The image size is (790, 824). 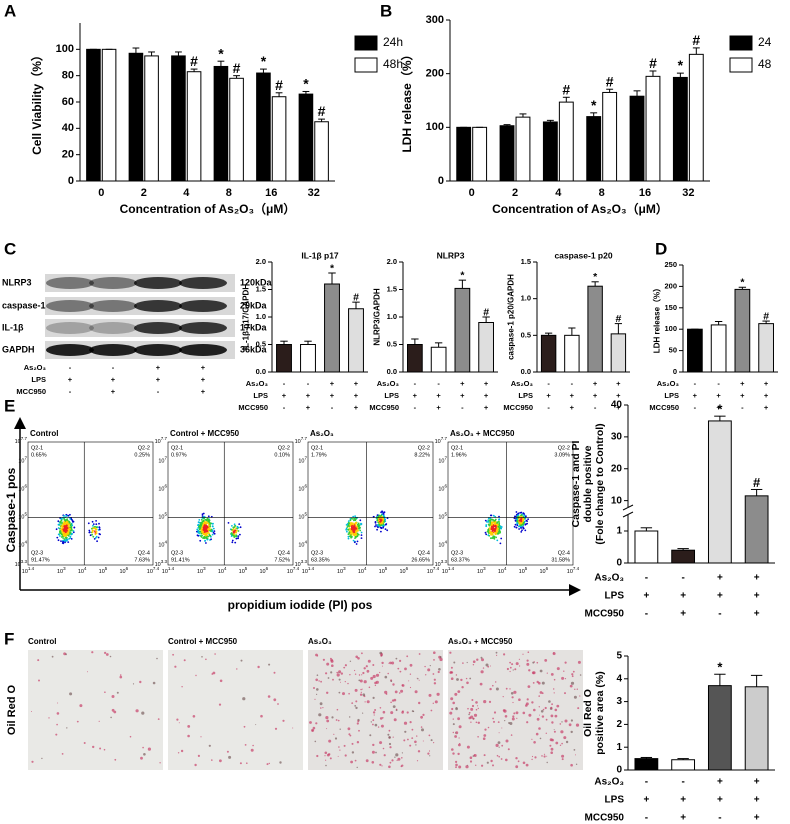 What do you see at coordinates (441, 563) in the screenshot?
I see `flow-tick-label: 103.3` at bounding box center [441, 563].